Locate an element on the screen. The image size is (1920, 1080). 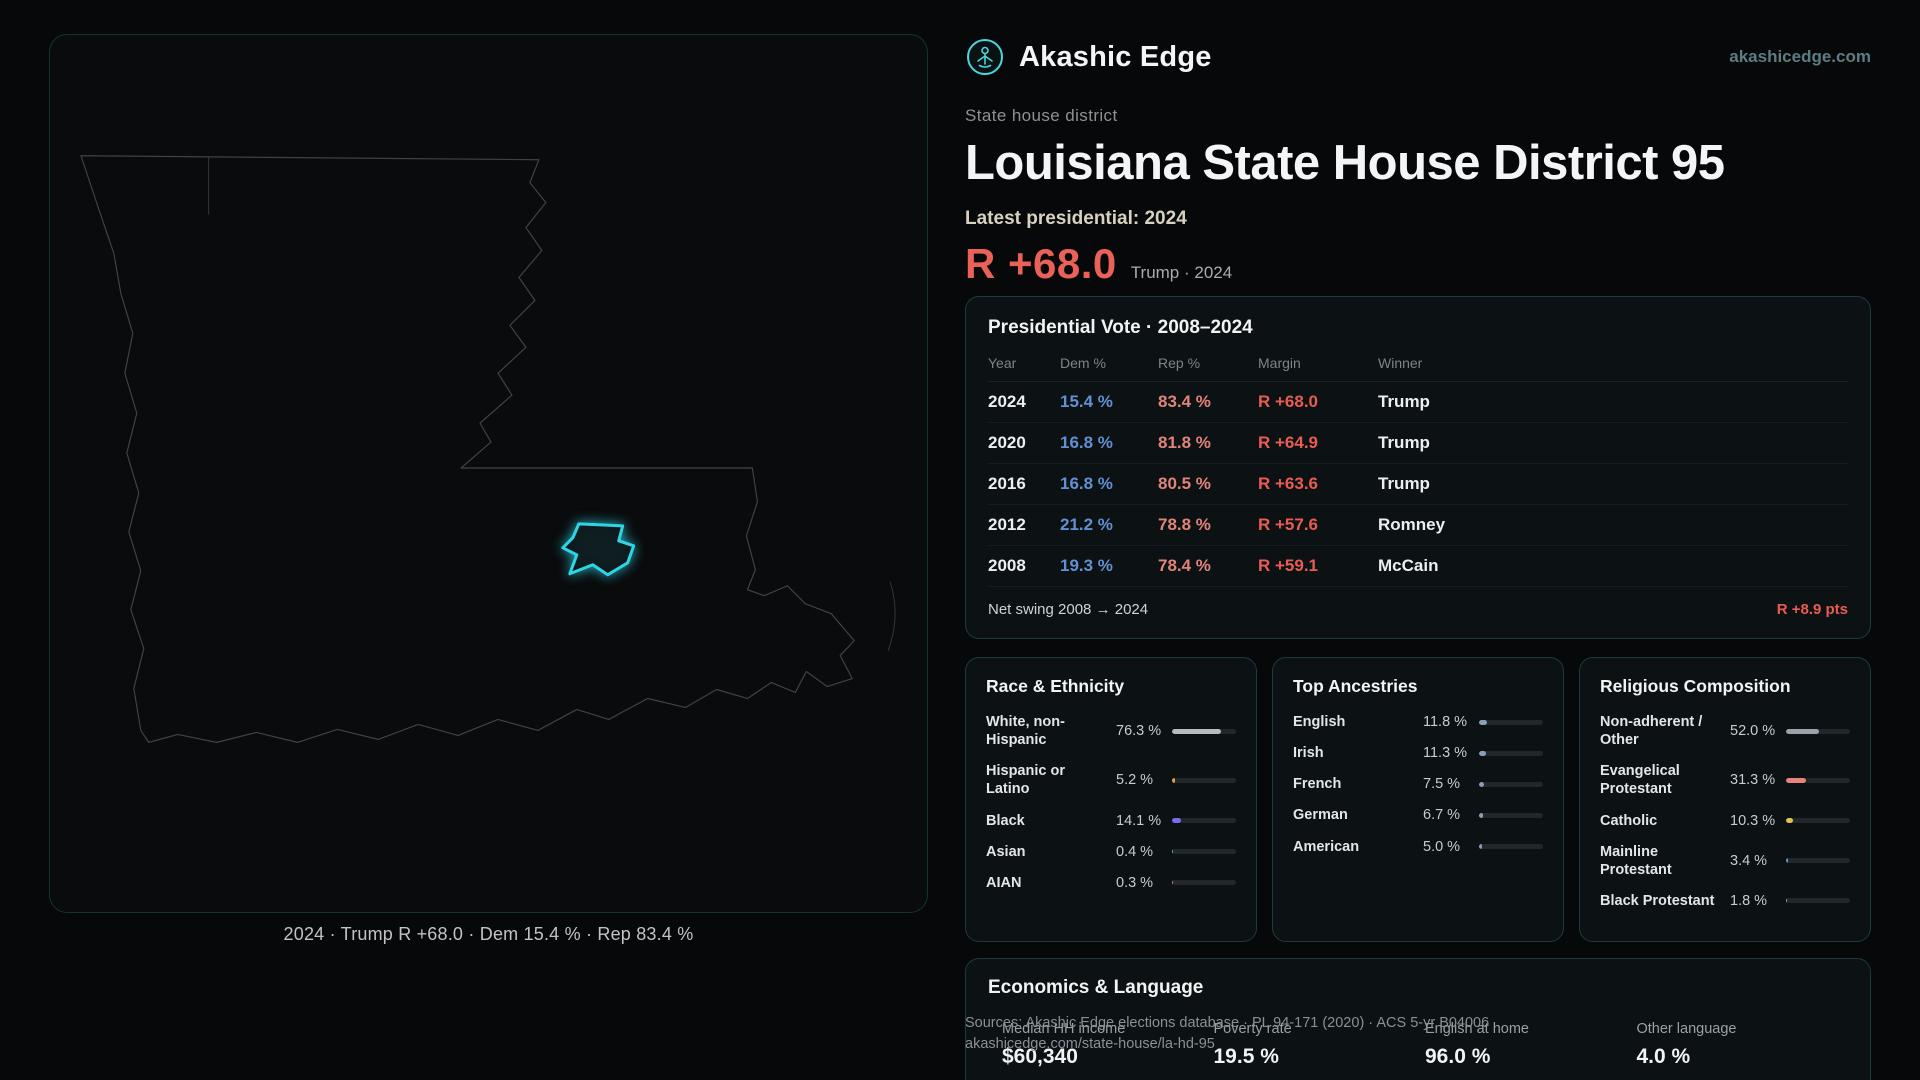
stat-row: Irish 11.3 % is located at coordinates (1418, 753).